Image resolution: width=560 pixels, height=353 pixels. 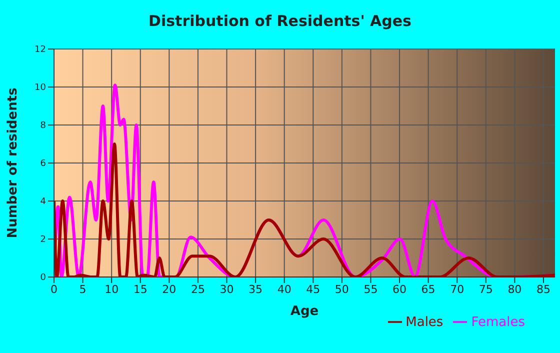 What do you see at coordinates (111, 289) in the screenshot?
I see `x-tick-label: 10` at bounding box center [111, 289].